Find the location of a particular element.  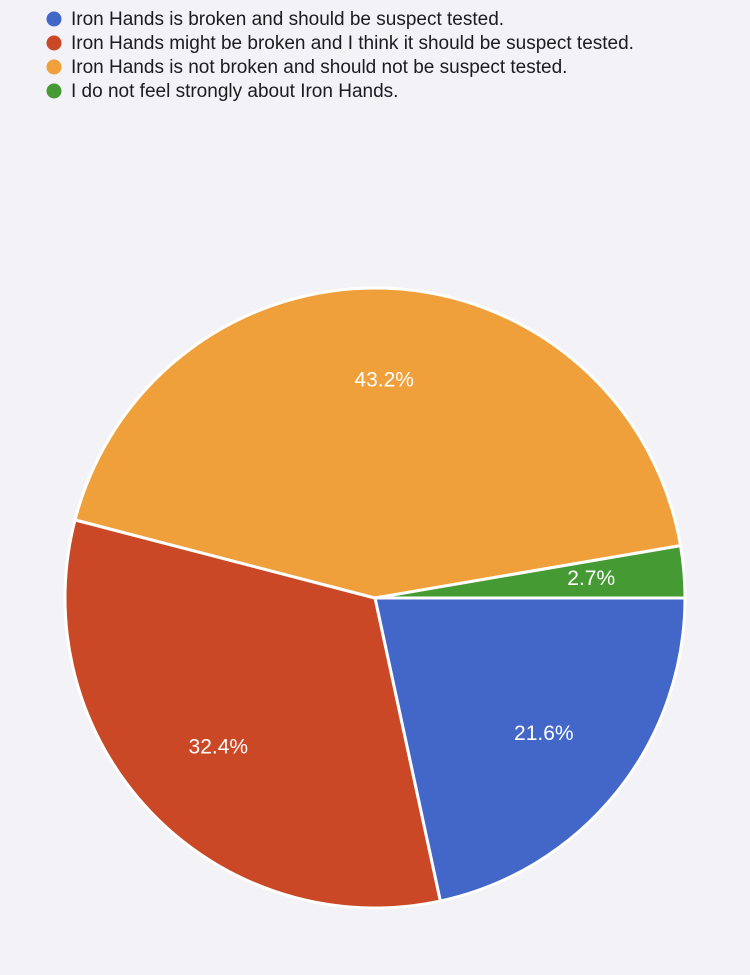

slice-label: 32.4% is located at coordinates (219, 747).